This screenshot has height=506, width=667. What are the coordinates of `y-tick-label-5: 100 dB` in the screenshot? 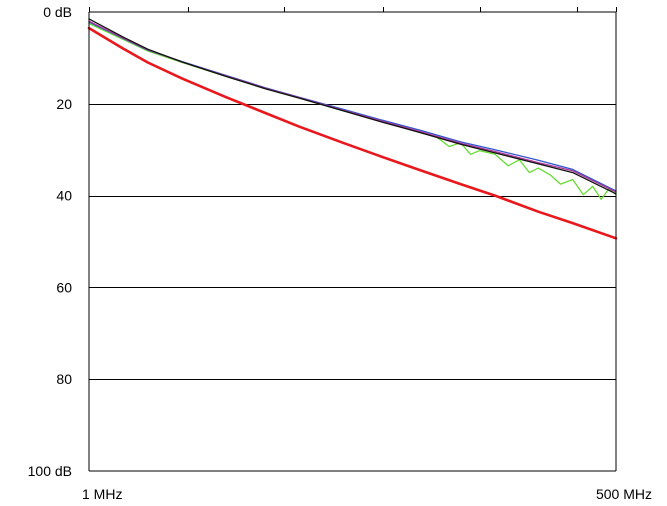 It's located at (50, 471).